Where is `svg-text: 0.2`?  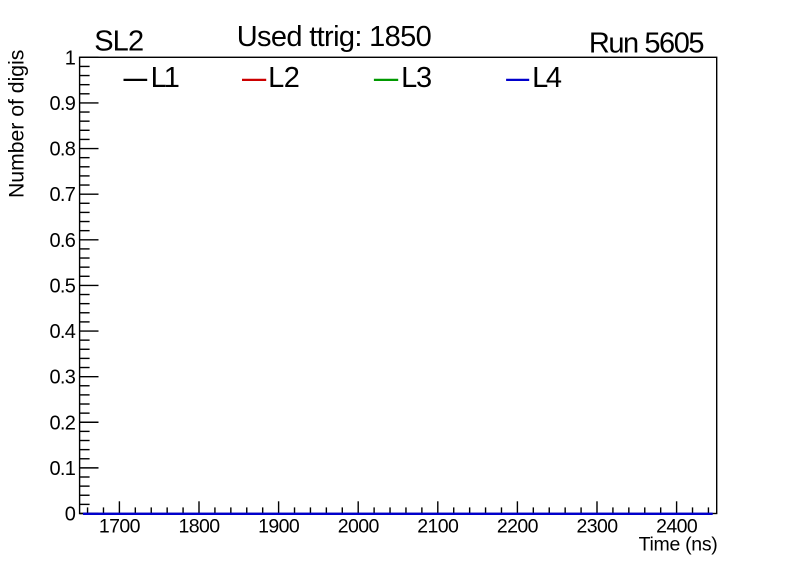 svg-text: 0.2 is located at coordinates (62, 423).